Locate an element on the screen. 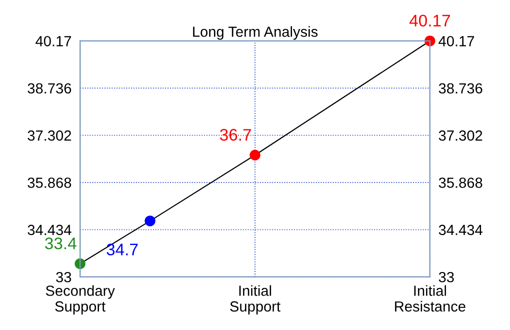 This screenshot has width=510, height=330. y2-tick-label: 40.17 is located at coordinates (456, 41).